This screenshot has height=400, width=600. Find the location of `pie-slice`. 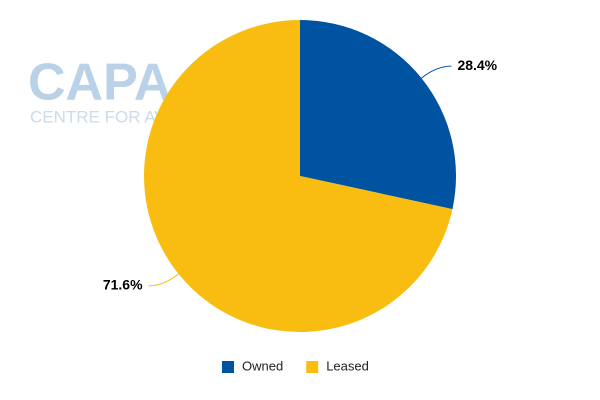

pie-slice is located at coordinates (378, 115).